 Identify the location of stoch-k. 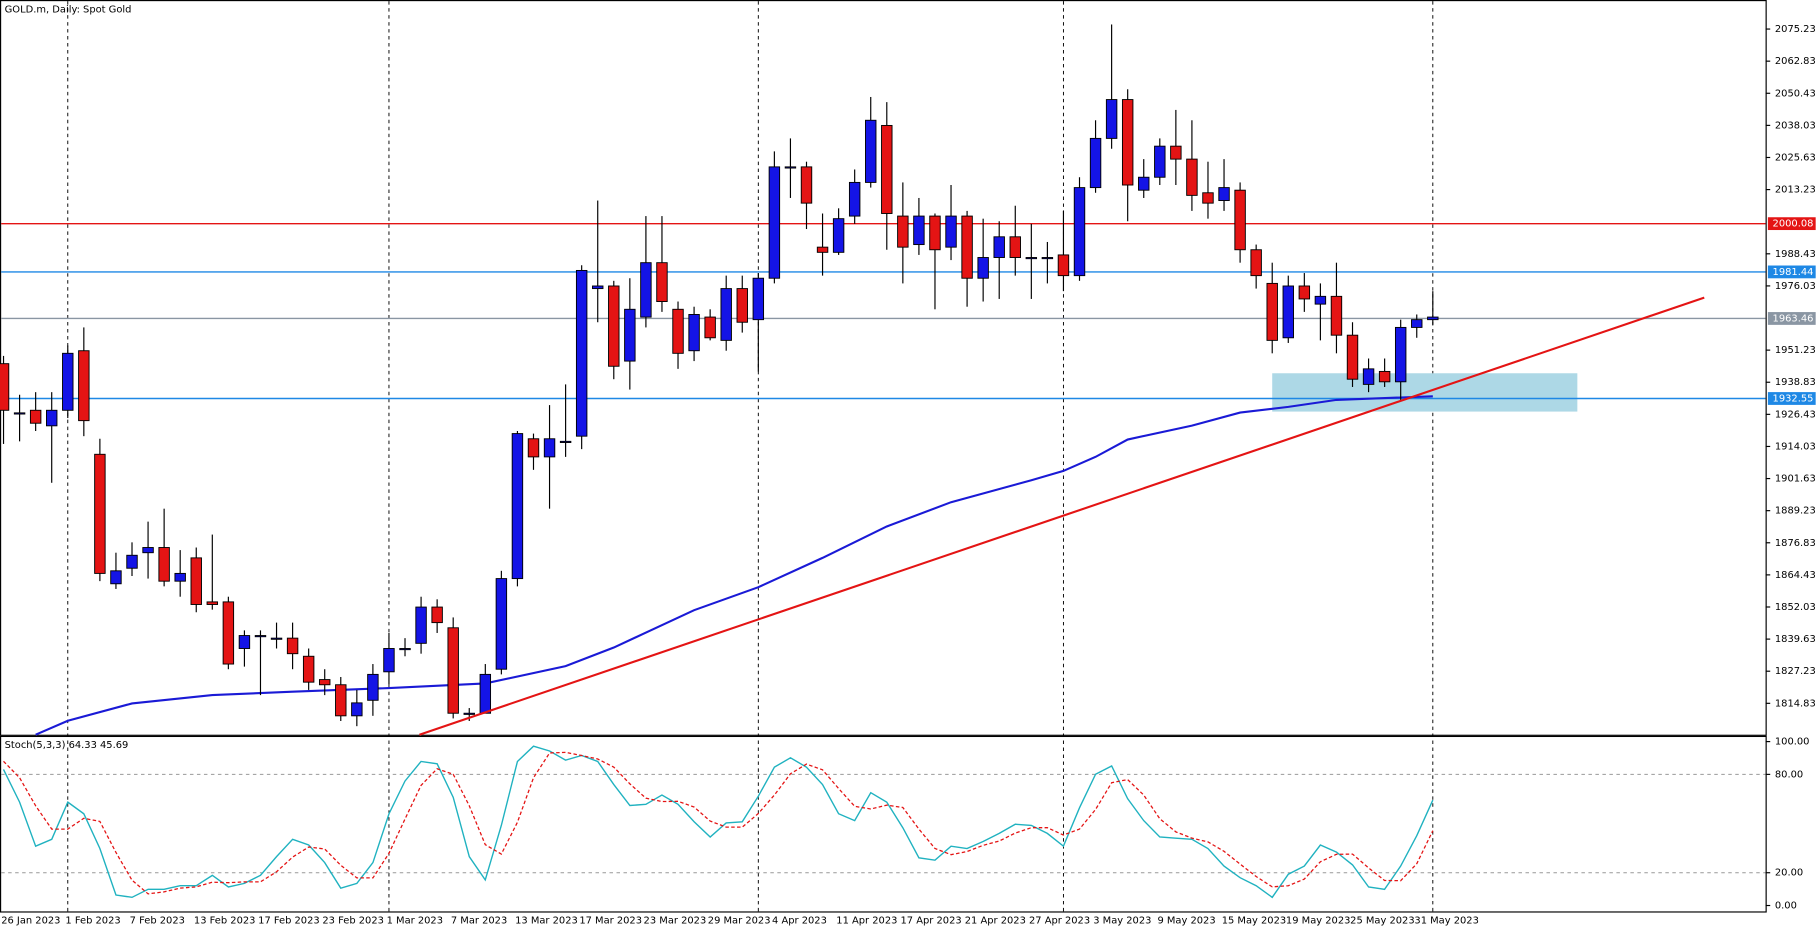
(718, 822).